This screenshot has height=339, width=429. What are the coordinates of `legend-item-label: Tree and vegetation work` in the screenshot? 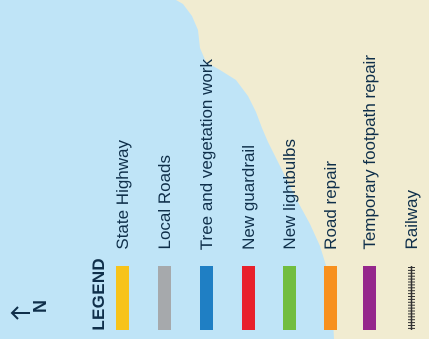 It's located at (206, 155).